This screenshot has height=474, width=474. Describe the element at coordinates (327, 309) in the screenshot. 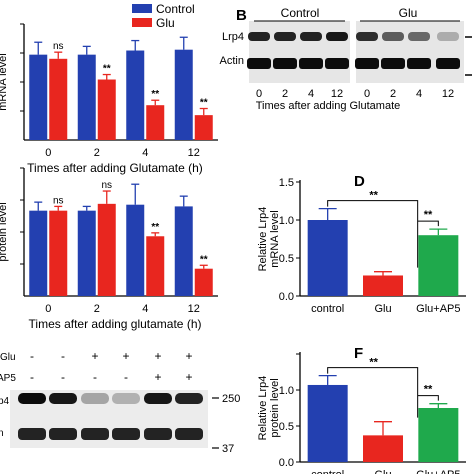

I see `chart-d-x-tick-label-0: control` at that location.